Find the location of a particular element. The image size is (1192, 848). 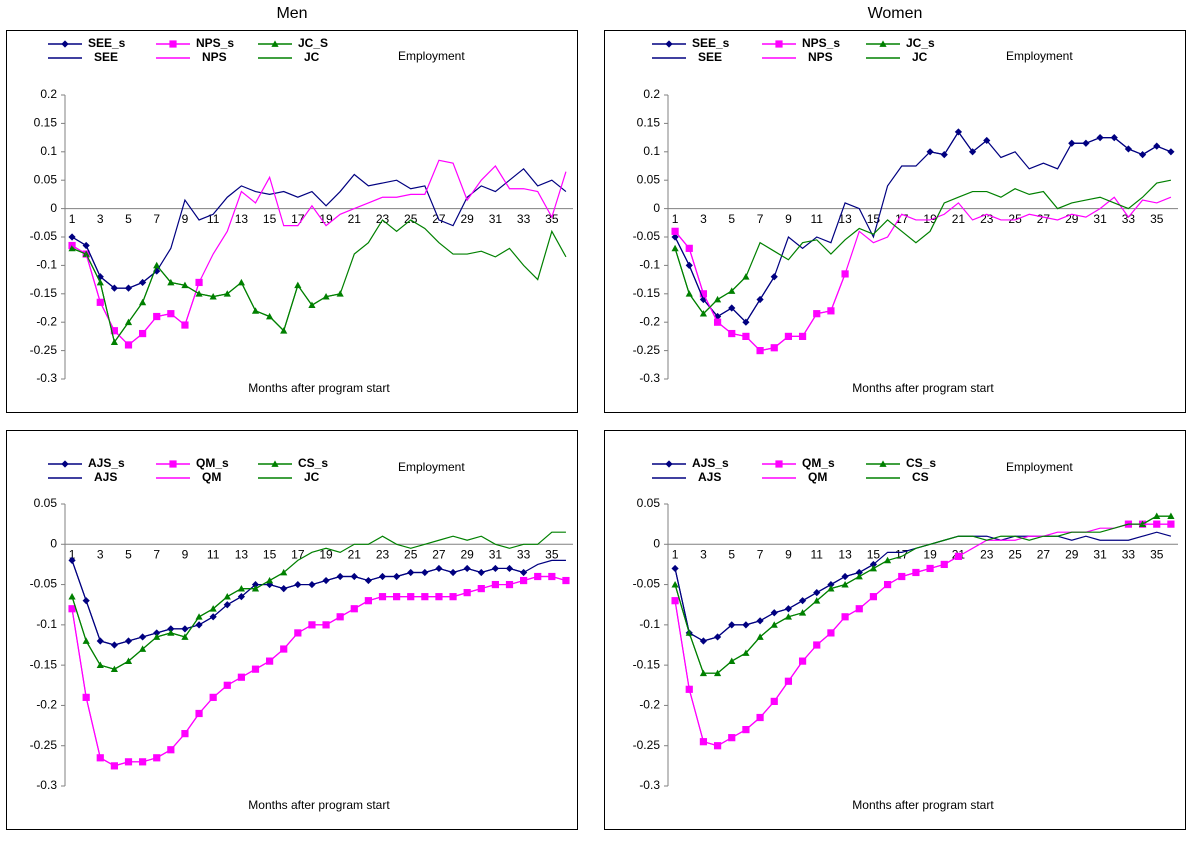

legend-label: AJS is located at coordinates (105, 477).